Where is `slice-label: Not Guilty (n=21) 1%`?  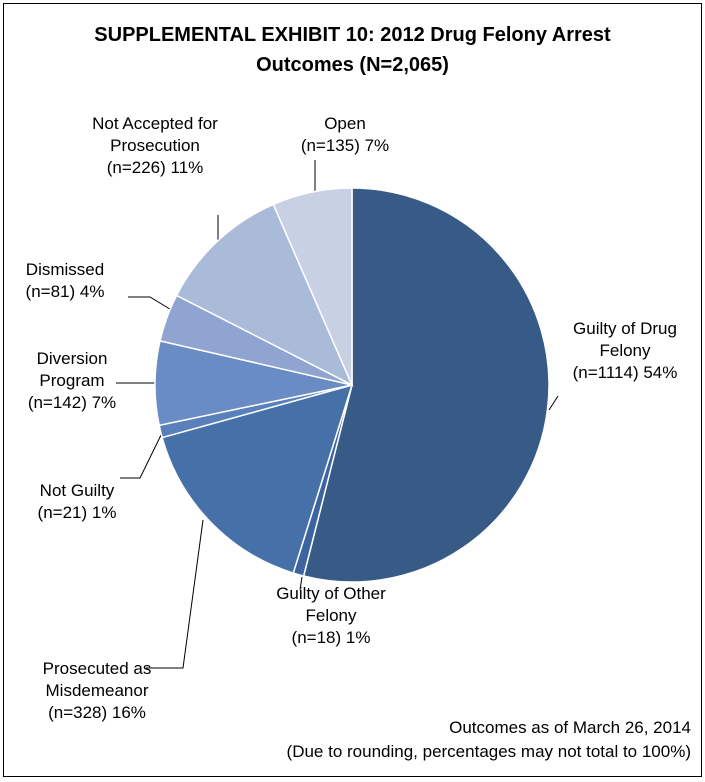 slice-label: Not Guilty (n=21) 1% is located at coordinates (77, 502).